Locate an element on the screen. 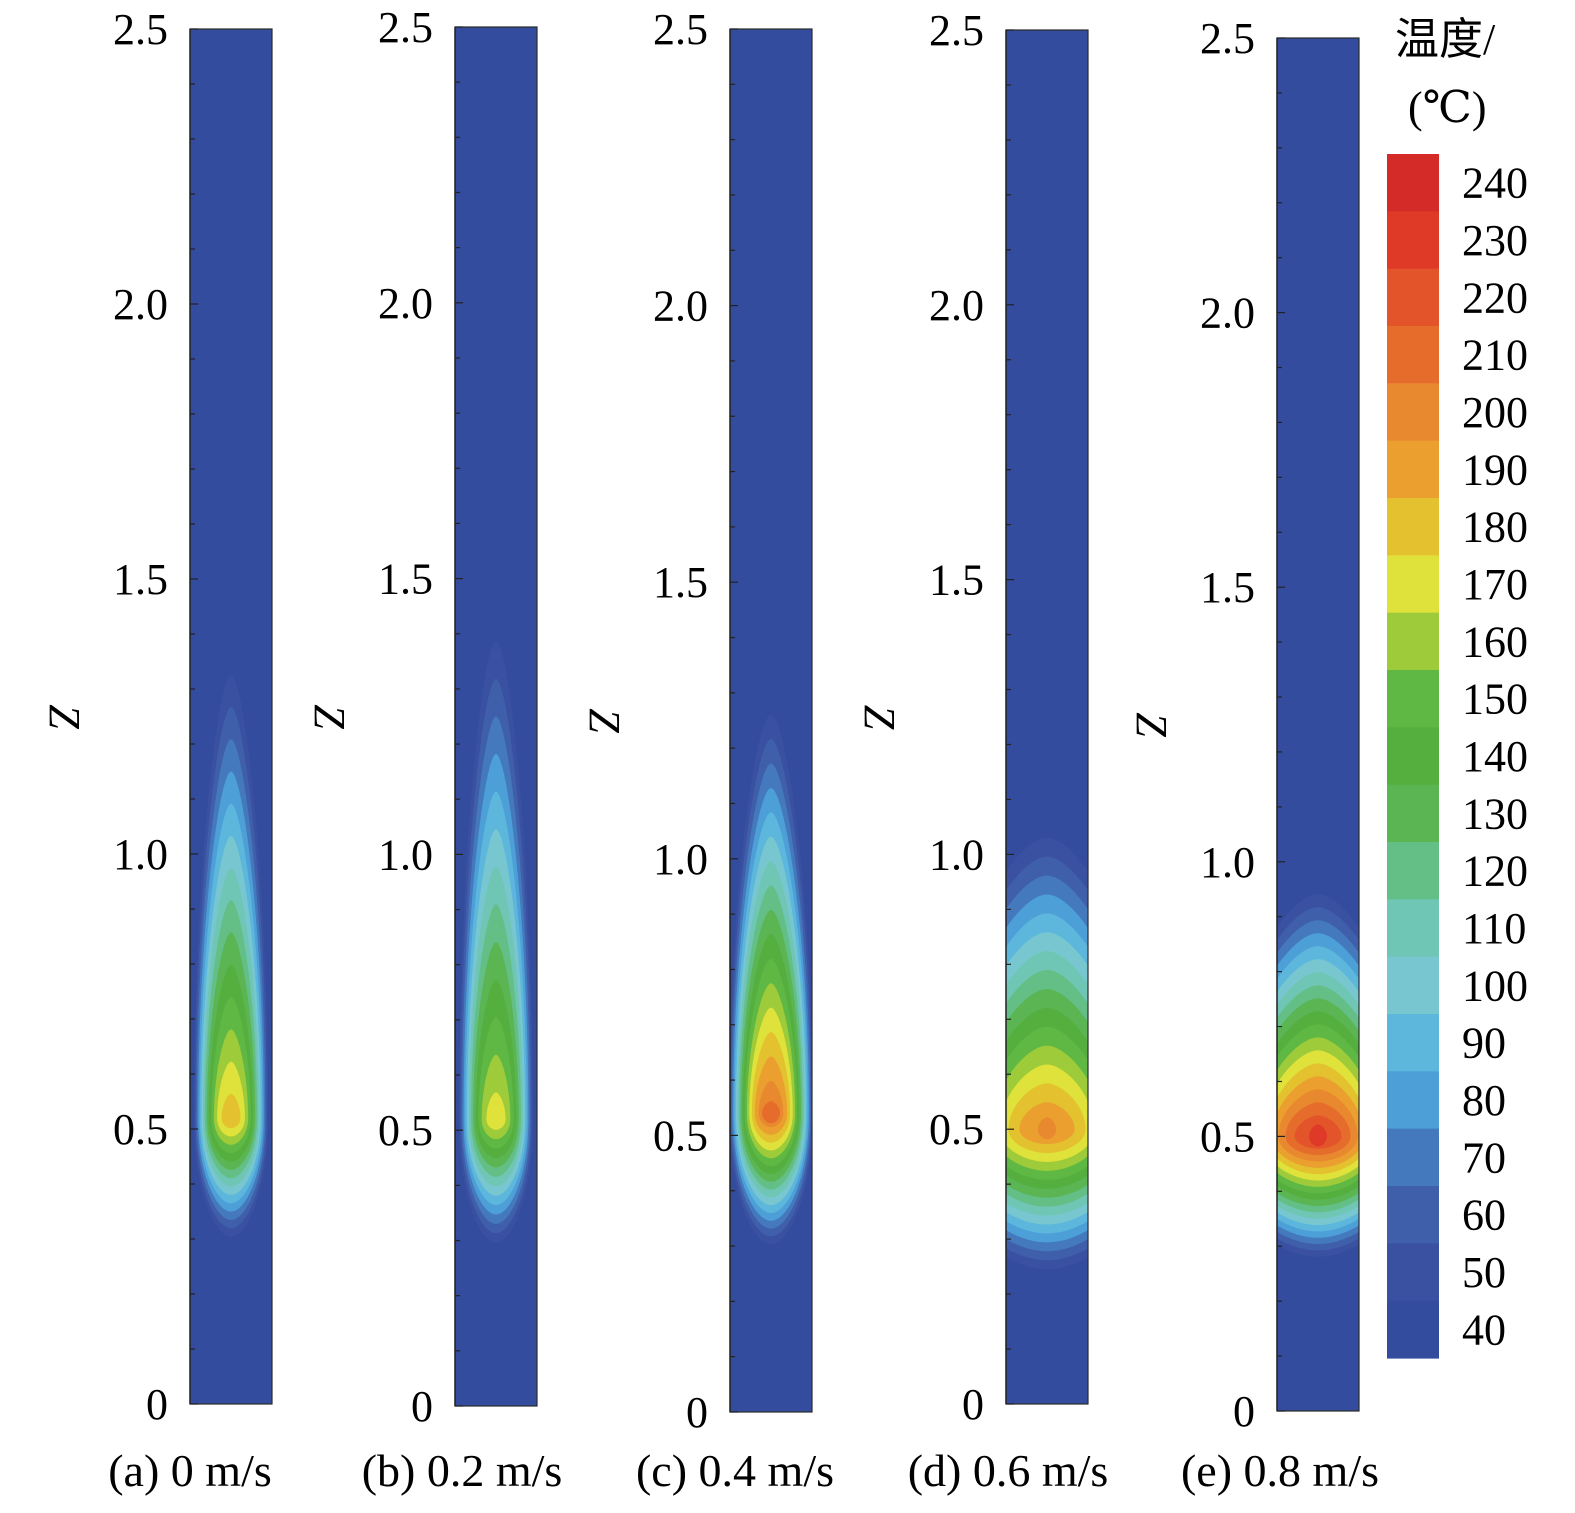 The image size is (1575, 1513). colorbar-tick-label: 60 is located at coordinates (1484, 1215).